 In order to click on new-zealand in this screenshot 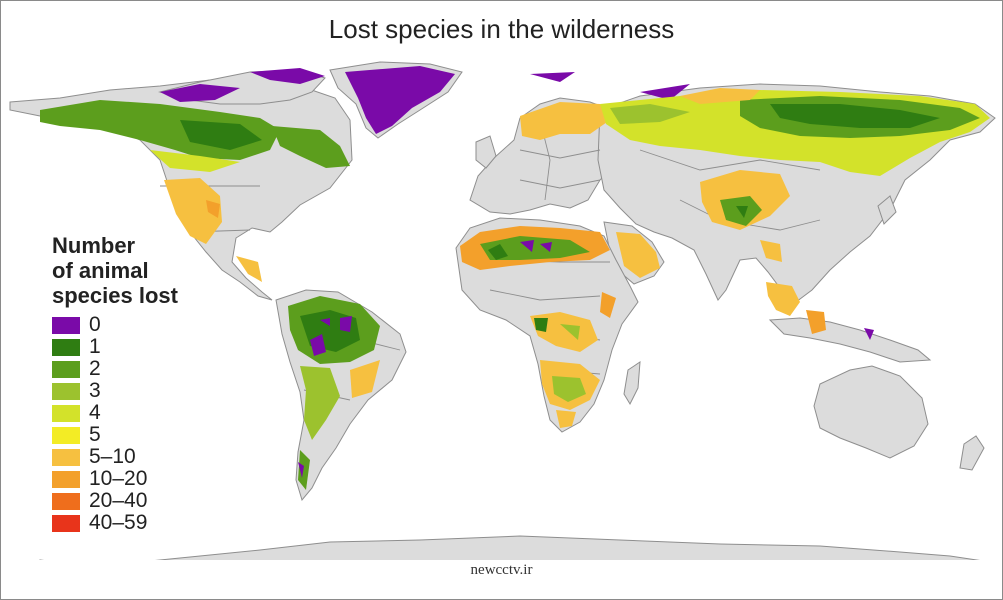, I will do `click(972, 453)`.